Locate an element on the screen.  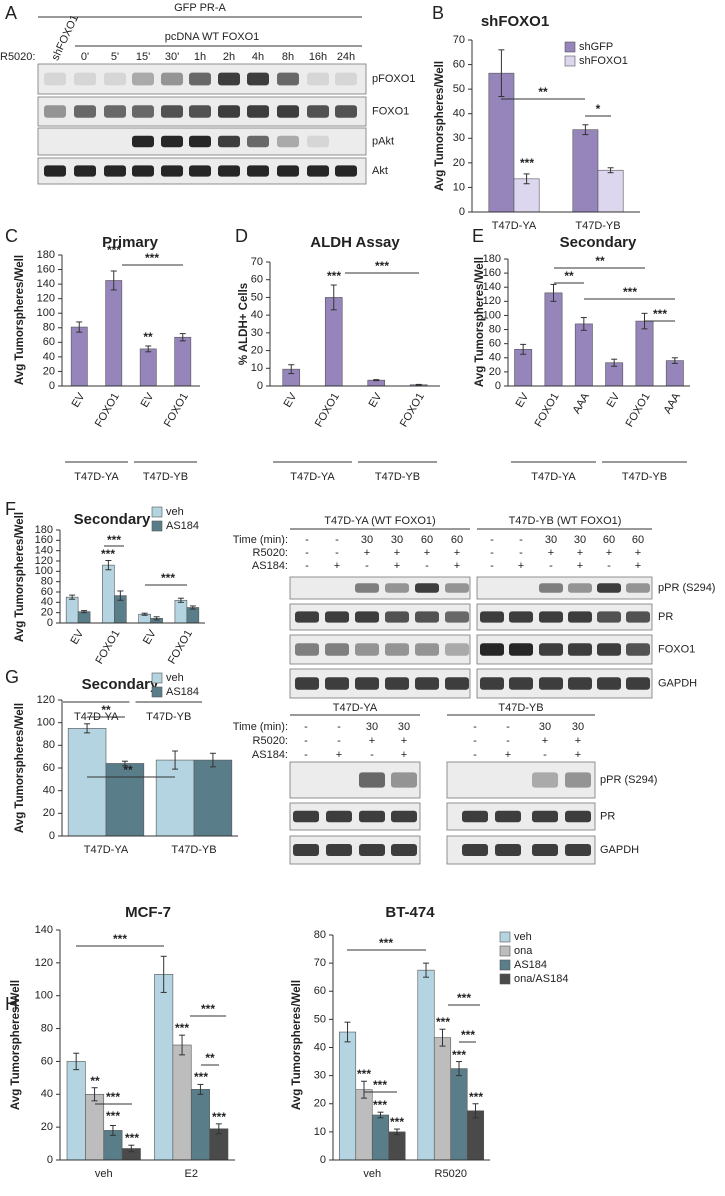
panel-letter: E is located at coordinates (478, 236).